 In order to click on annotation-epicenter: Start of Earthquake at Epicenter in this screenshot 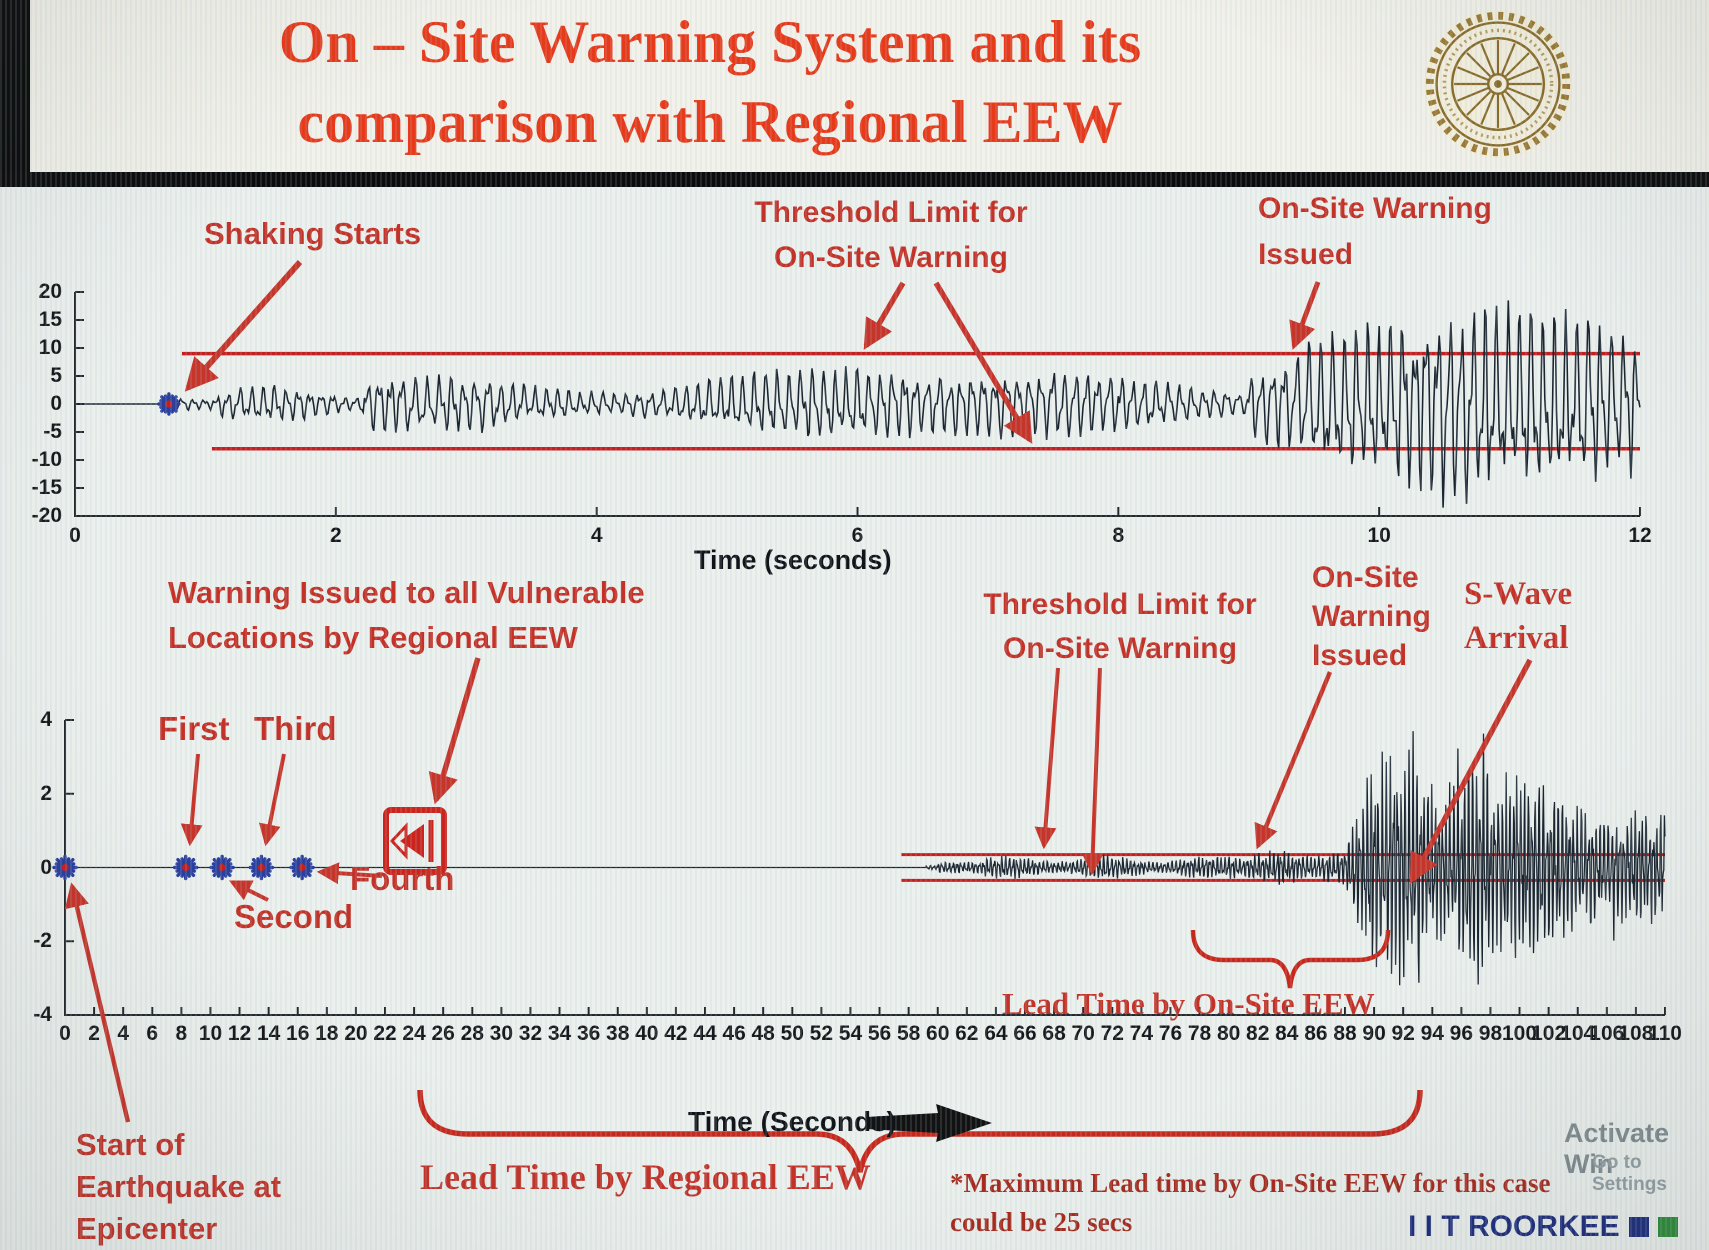, I will do `click(178, 1187)`.